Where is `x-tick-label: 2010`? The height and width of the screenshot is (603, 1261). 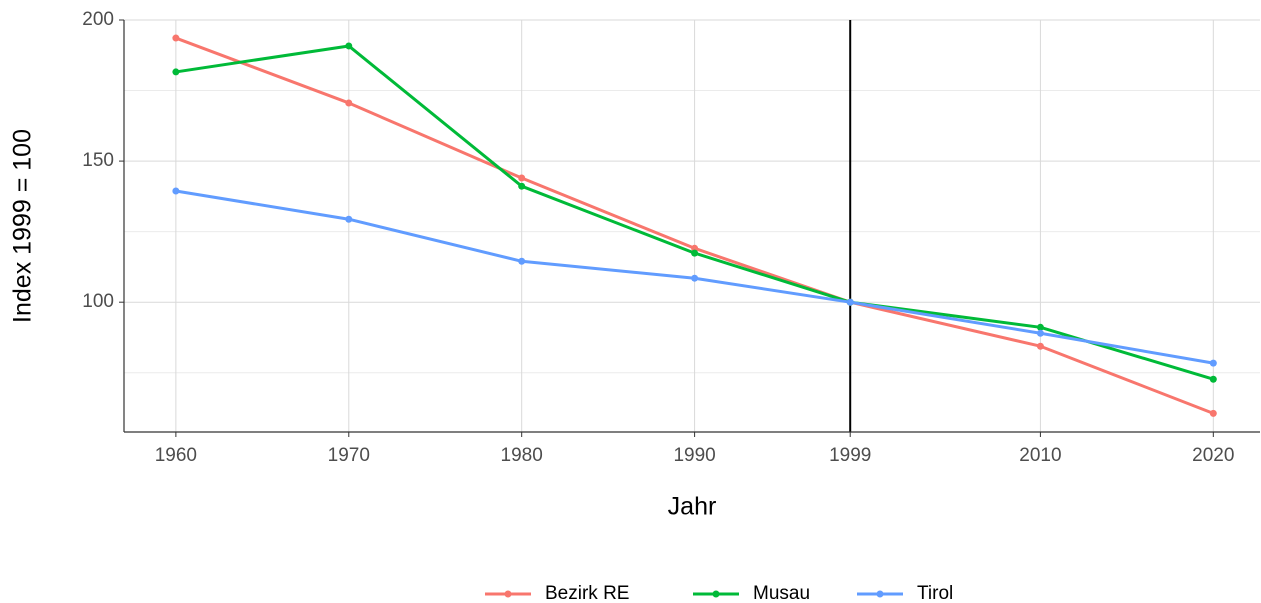 x-tick-label: 2010 is located at coordinates (1040, 455).